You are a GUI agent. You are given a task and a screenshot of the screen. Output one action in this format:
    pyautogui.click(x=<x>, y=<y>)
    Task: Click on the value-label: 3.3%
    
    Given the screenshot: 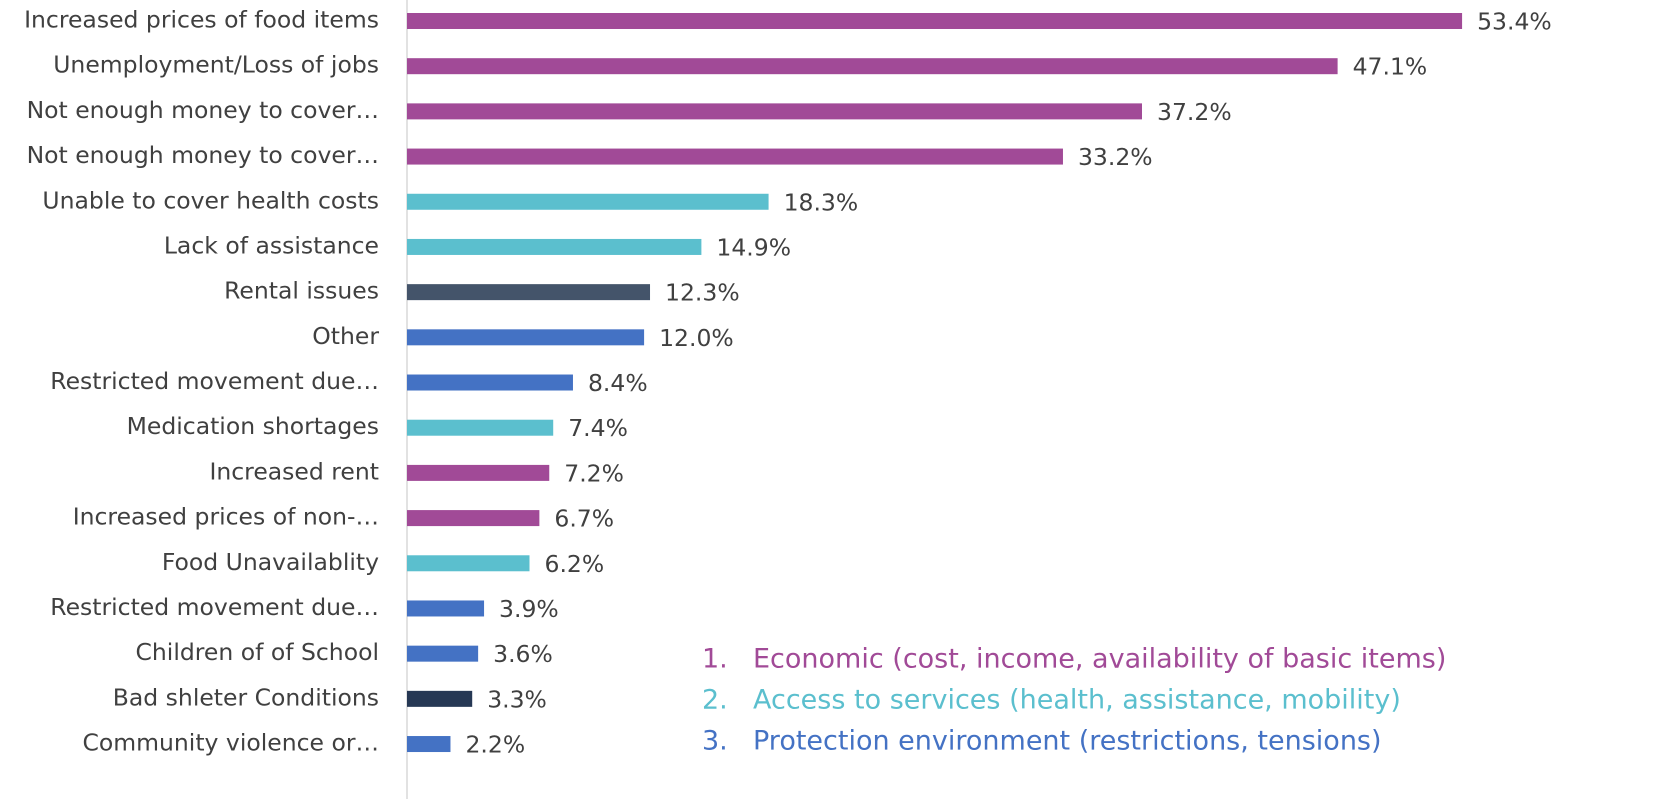 What is the action you would take?
    pyautogui.click(x=517, y=699)
    